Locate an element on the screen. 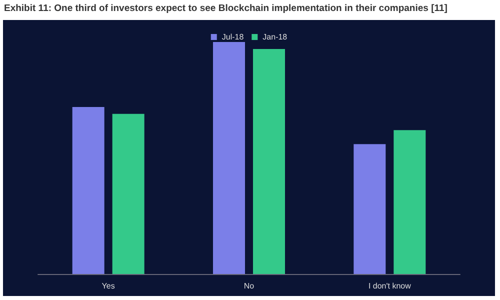  x-tick-label: Yes is located at coordinates (108, 286).